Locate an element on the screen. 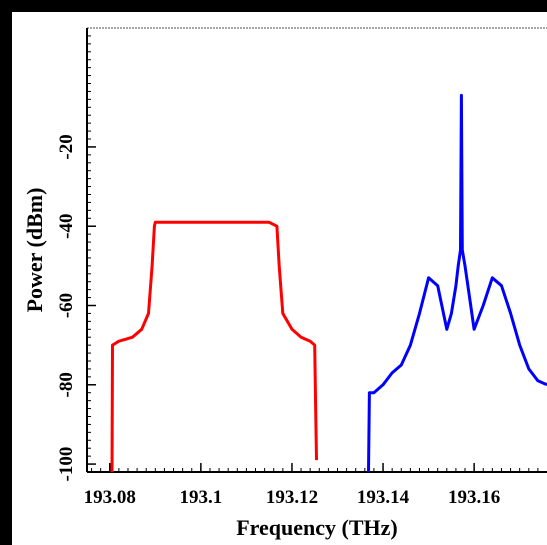 Image resolution: width=547 pixels, height=545 pixels. y-tick-label: -40 is located at coordinates (66, 226).